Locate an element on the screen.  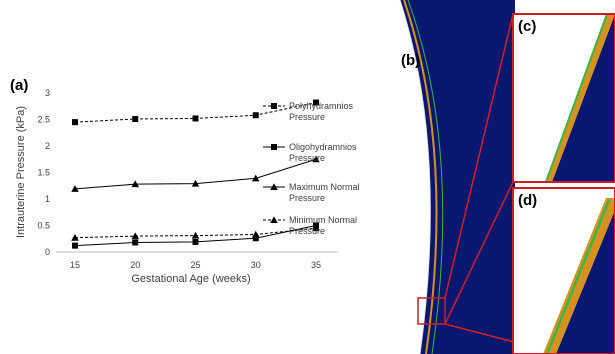
zoom-line-top is located at coordinates (479, 156).